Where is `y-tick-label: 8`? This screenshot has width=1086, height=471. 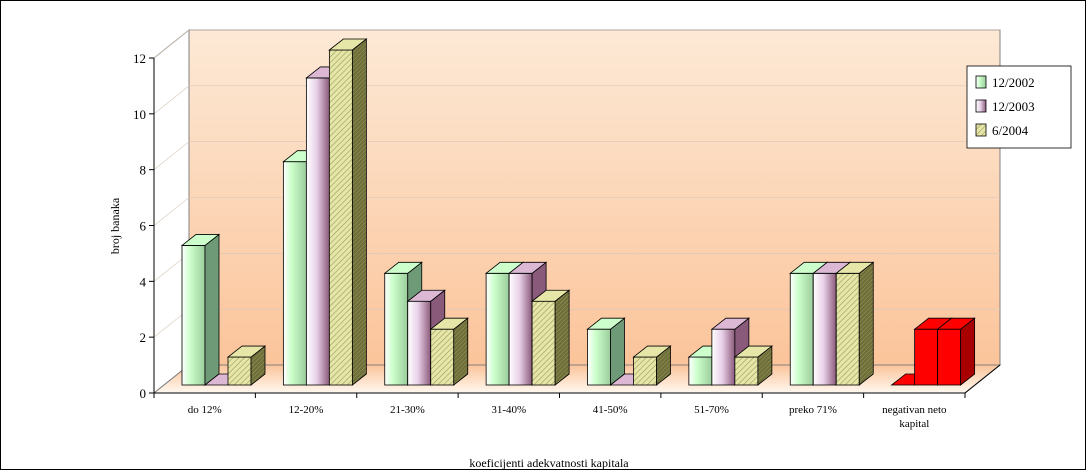
y-tick-label: 8 is located at coordinates (143, 170).